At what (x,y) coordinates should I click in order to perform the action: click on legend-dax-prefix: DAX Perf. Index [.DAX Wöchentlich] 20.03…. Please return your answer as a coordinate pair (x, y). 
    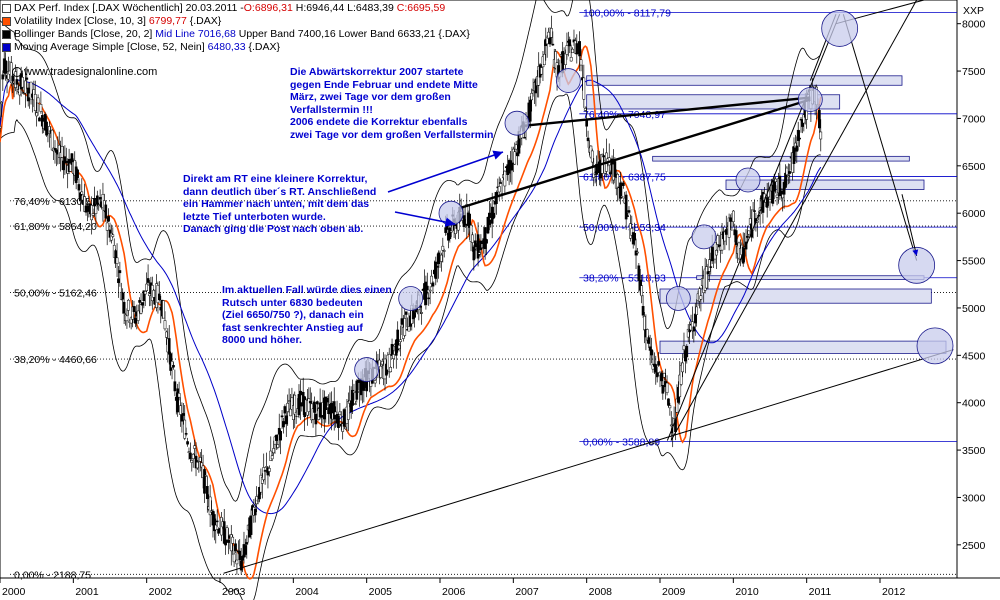
    Looking at the image, I should click on (129, 8).